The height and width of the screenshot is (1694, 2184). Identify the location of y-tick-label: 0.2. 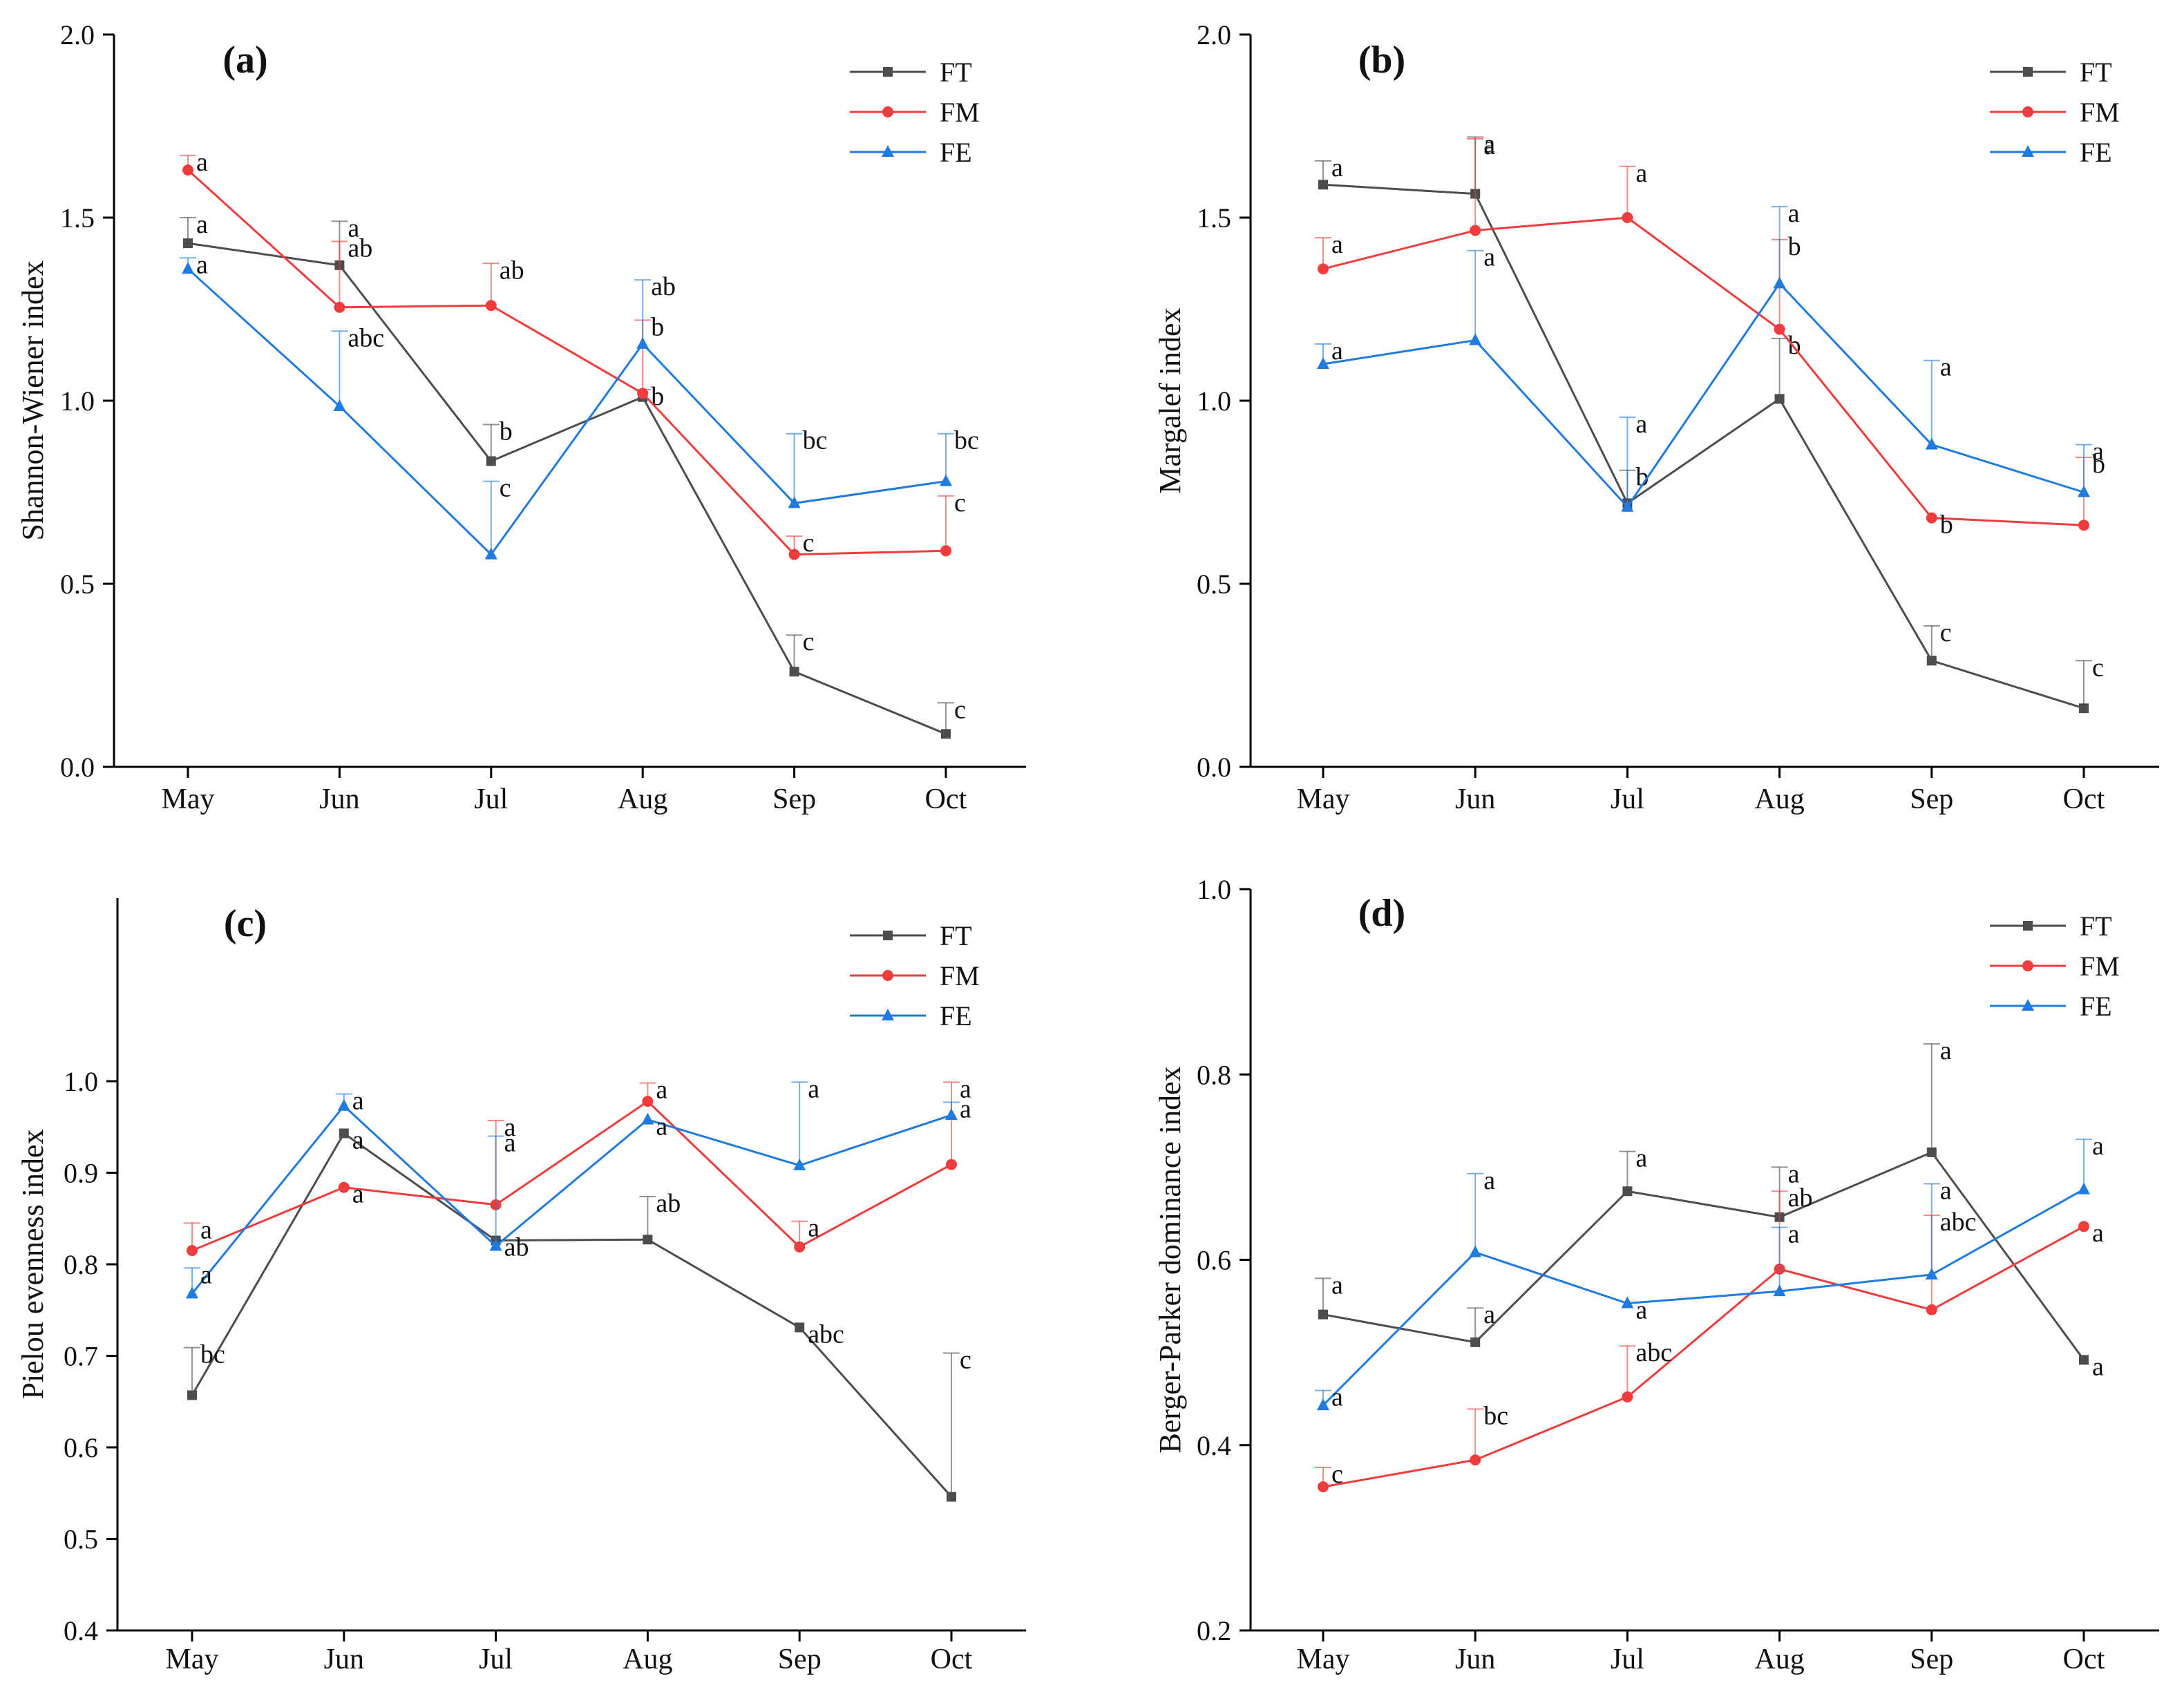
(1214, 1630).